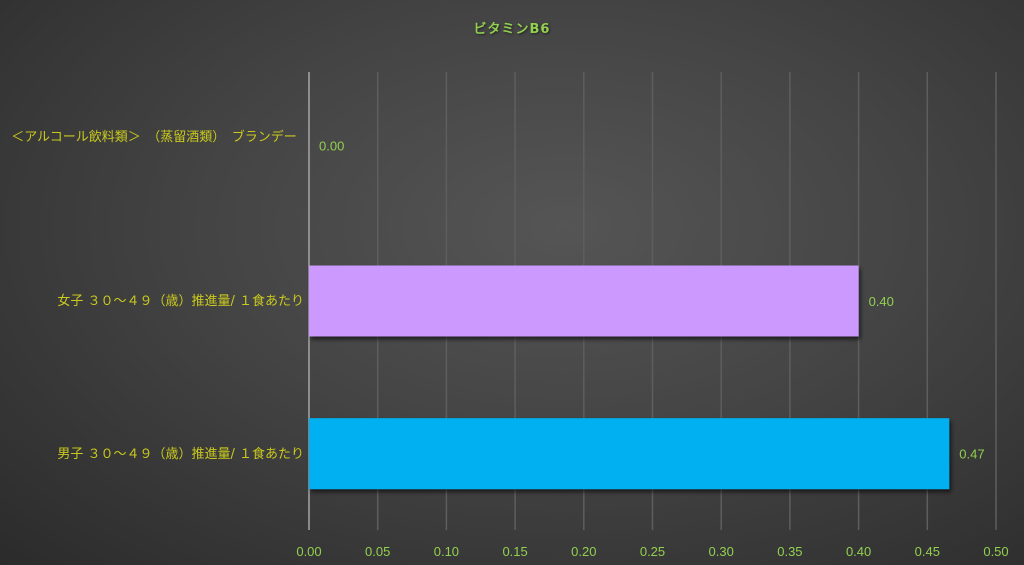 The image size is (1024, 565). Describe the element at coordinates (331, 145) in the screenshot. I see `data-label-0: 0.00` at that location.